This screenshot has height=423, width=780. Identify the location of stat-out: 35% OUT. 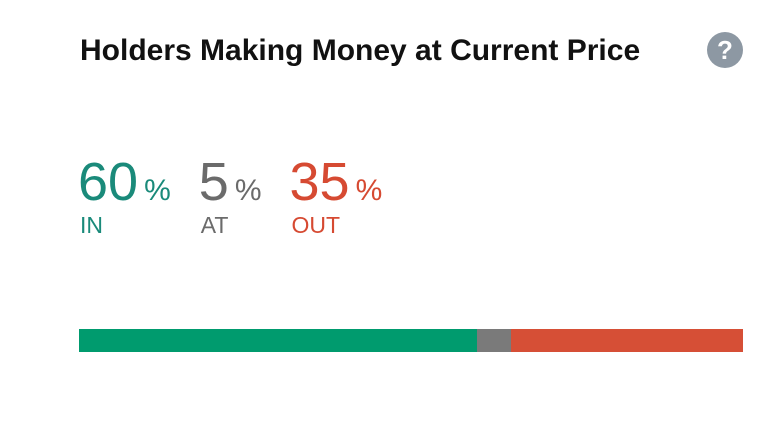
(336, 195).